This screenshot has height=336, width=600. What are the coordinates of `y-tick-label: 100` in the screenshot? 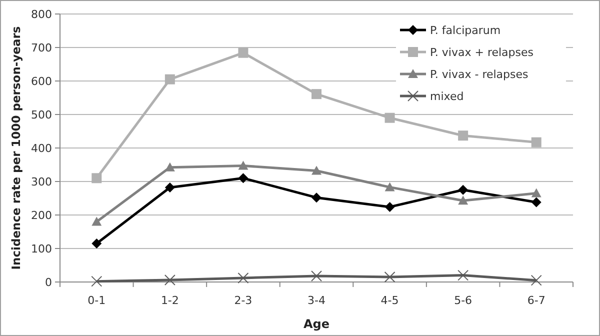 It's located at (41, 249).